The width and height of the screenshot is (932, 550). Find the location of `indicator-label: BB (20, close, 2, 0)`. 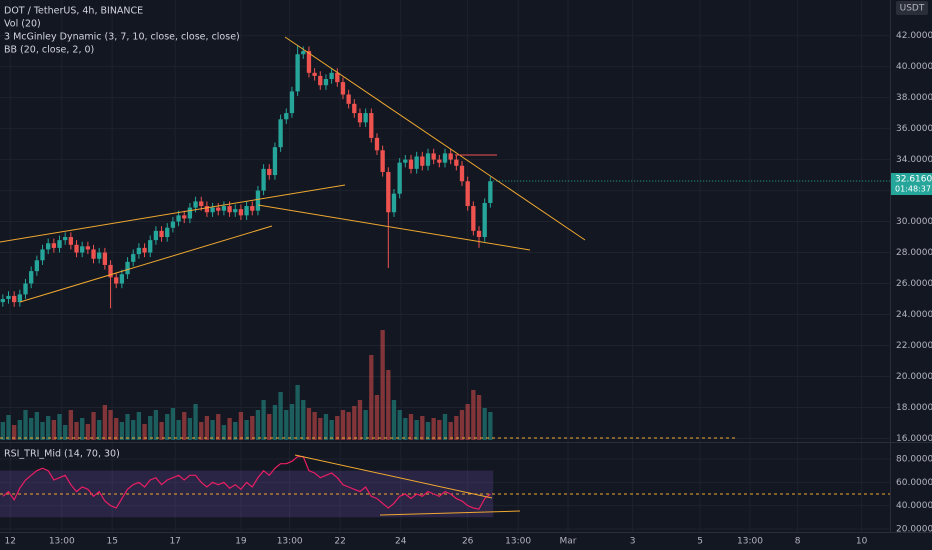

indicator-label: BB (20, close, 2, 0) is located at coordinates (49, 50).